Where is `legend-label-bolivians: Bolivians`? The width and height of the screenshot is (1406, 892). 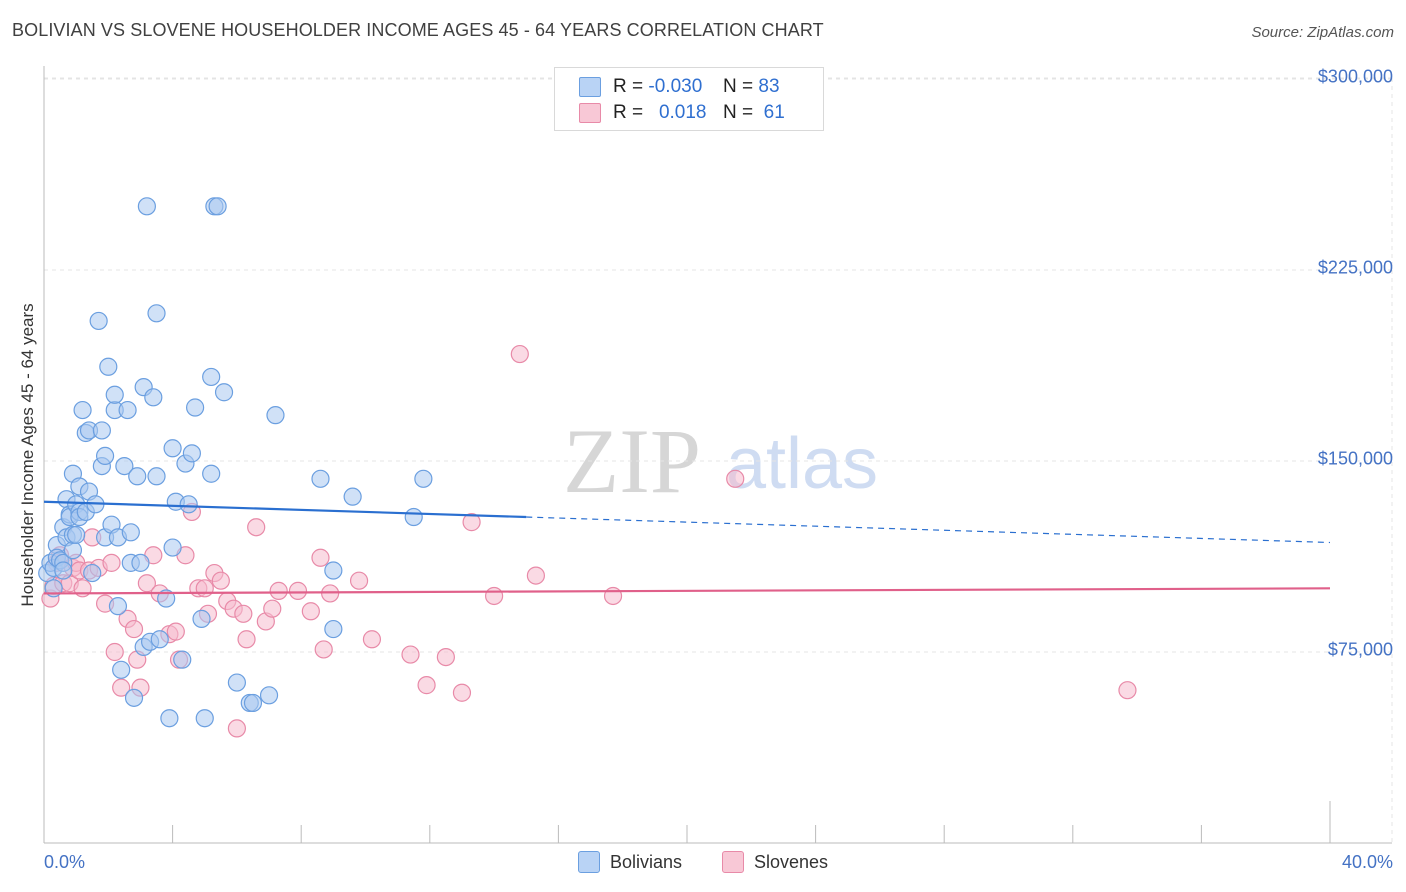
legend-label-bolivians: Bolivians is located at coordinates (645, 861).